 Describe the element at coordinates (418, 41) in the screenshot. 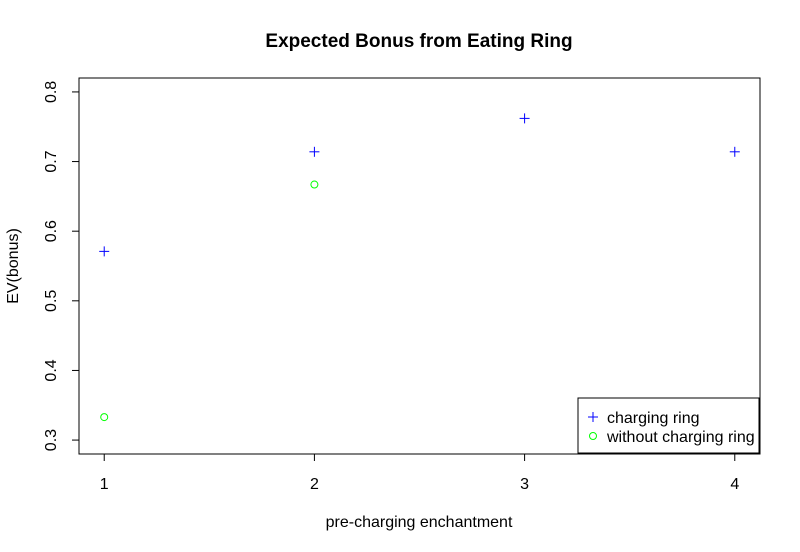

I see `chart-title: Expected Bonus from Eating Ring` at that location.